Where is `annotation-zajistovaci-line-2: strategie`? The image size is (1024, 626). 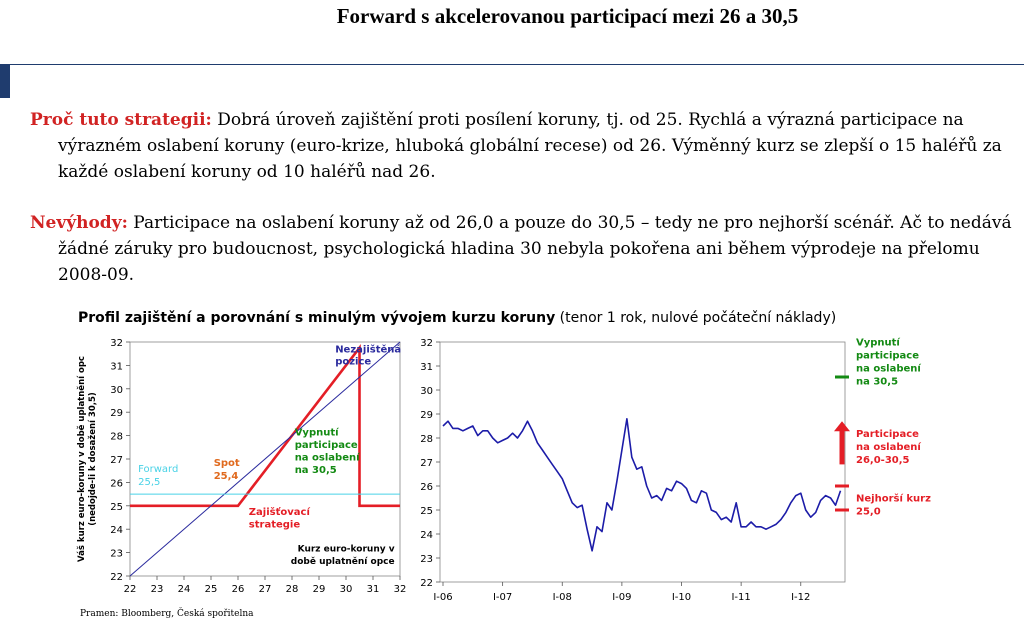 annotation-zajistovaci-line-2: strategie is located at coordinates (275, 525).